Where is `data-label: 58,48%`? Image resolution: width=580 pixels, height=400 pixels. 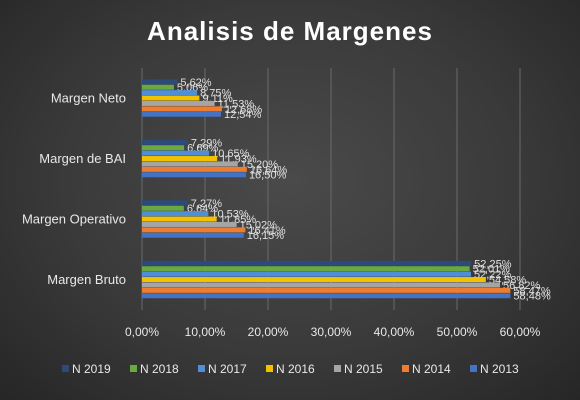 data-label: 58,48% is located at coordinates (532, 297).